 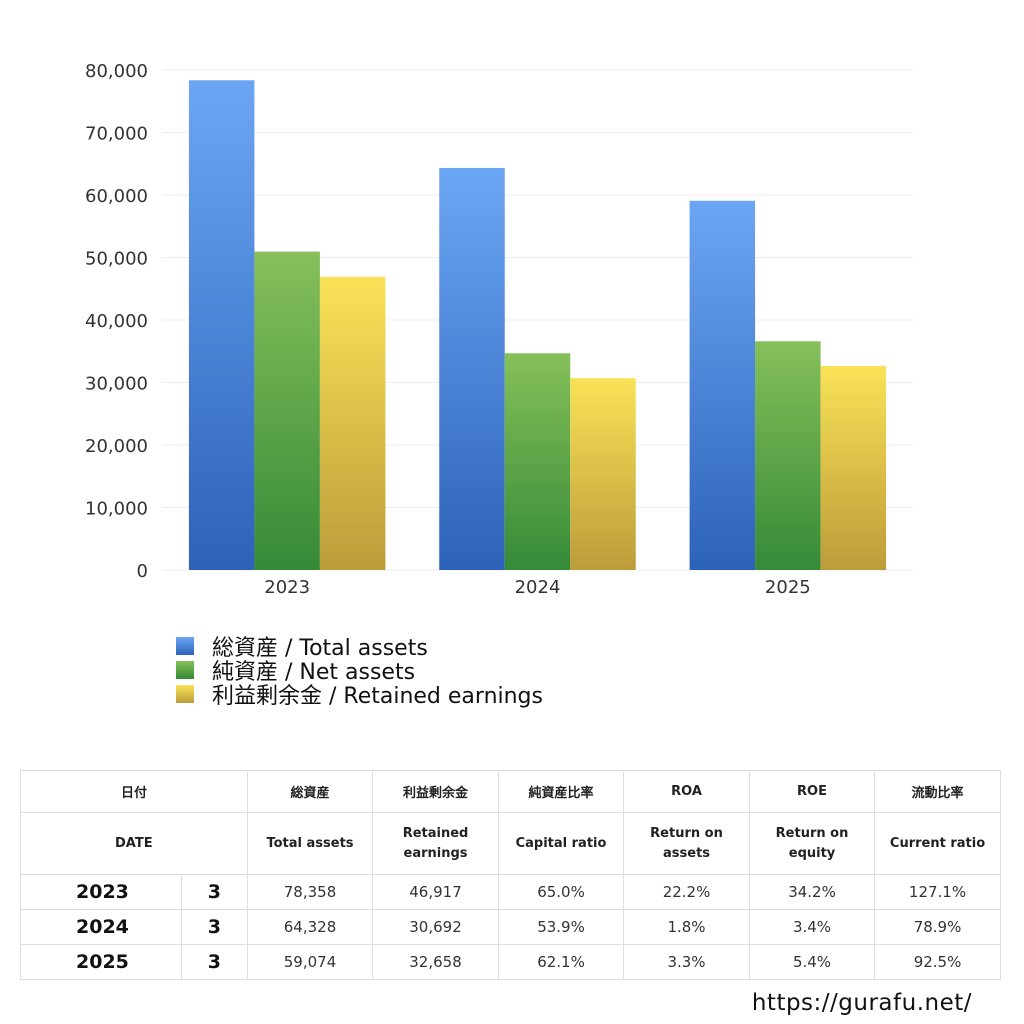 I want to click on cell-current-ratio: 92.5%, so click(x=938, y=962).